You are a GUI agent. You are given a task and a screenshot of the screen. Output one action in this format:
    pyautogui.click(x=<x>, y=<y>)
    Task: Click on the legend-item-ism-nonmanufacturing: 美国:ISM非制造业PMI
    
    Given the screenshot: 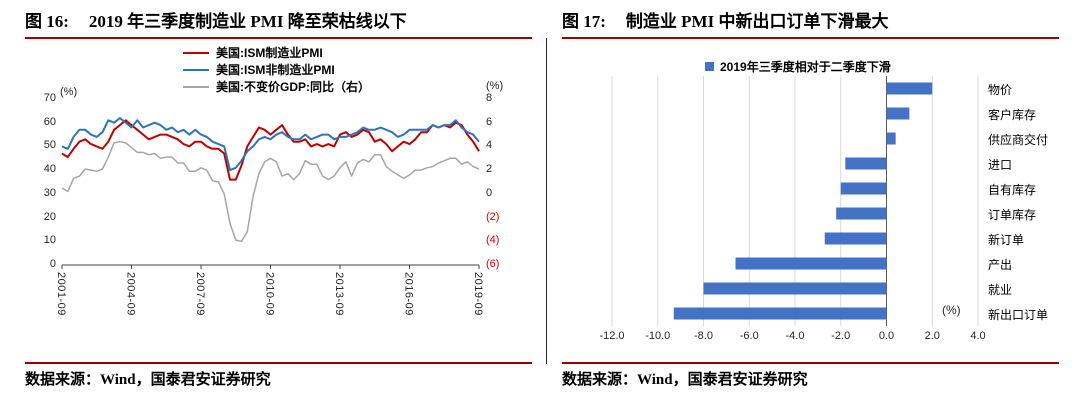 What is the action you would take?
    pyautogui.click(x=276, y=69)
    